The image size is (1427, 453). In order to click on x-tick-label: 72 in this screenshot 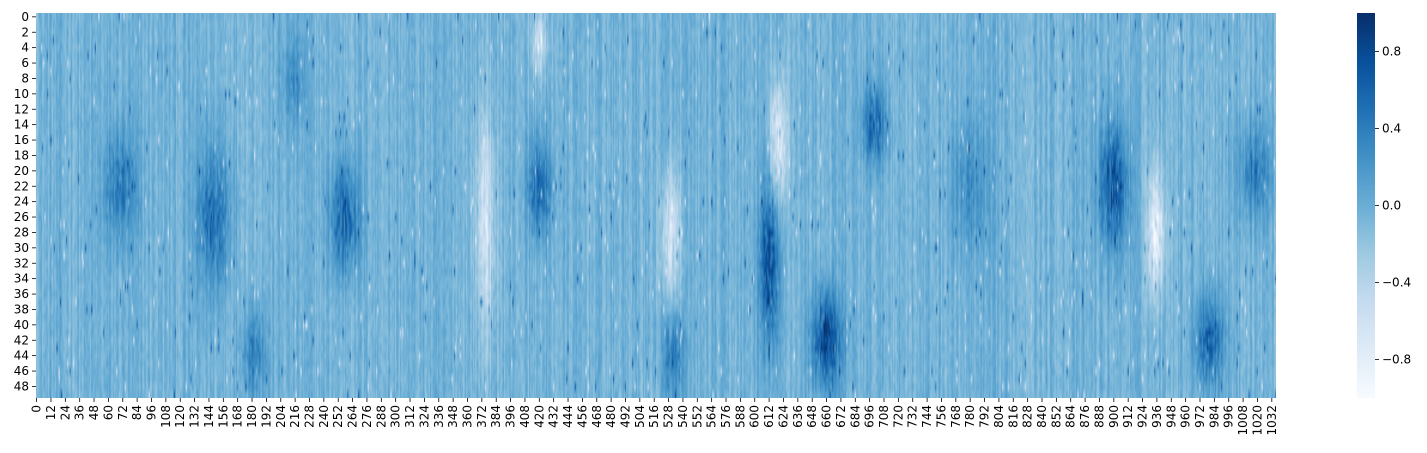, I will do `click(123, 412)`.